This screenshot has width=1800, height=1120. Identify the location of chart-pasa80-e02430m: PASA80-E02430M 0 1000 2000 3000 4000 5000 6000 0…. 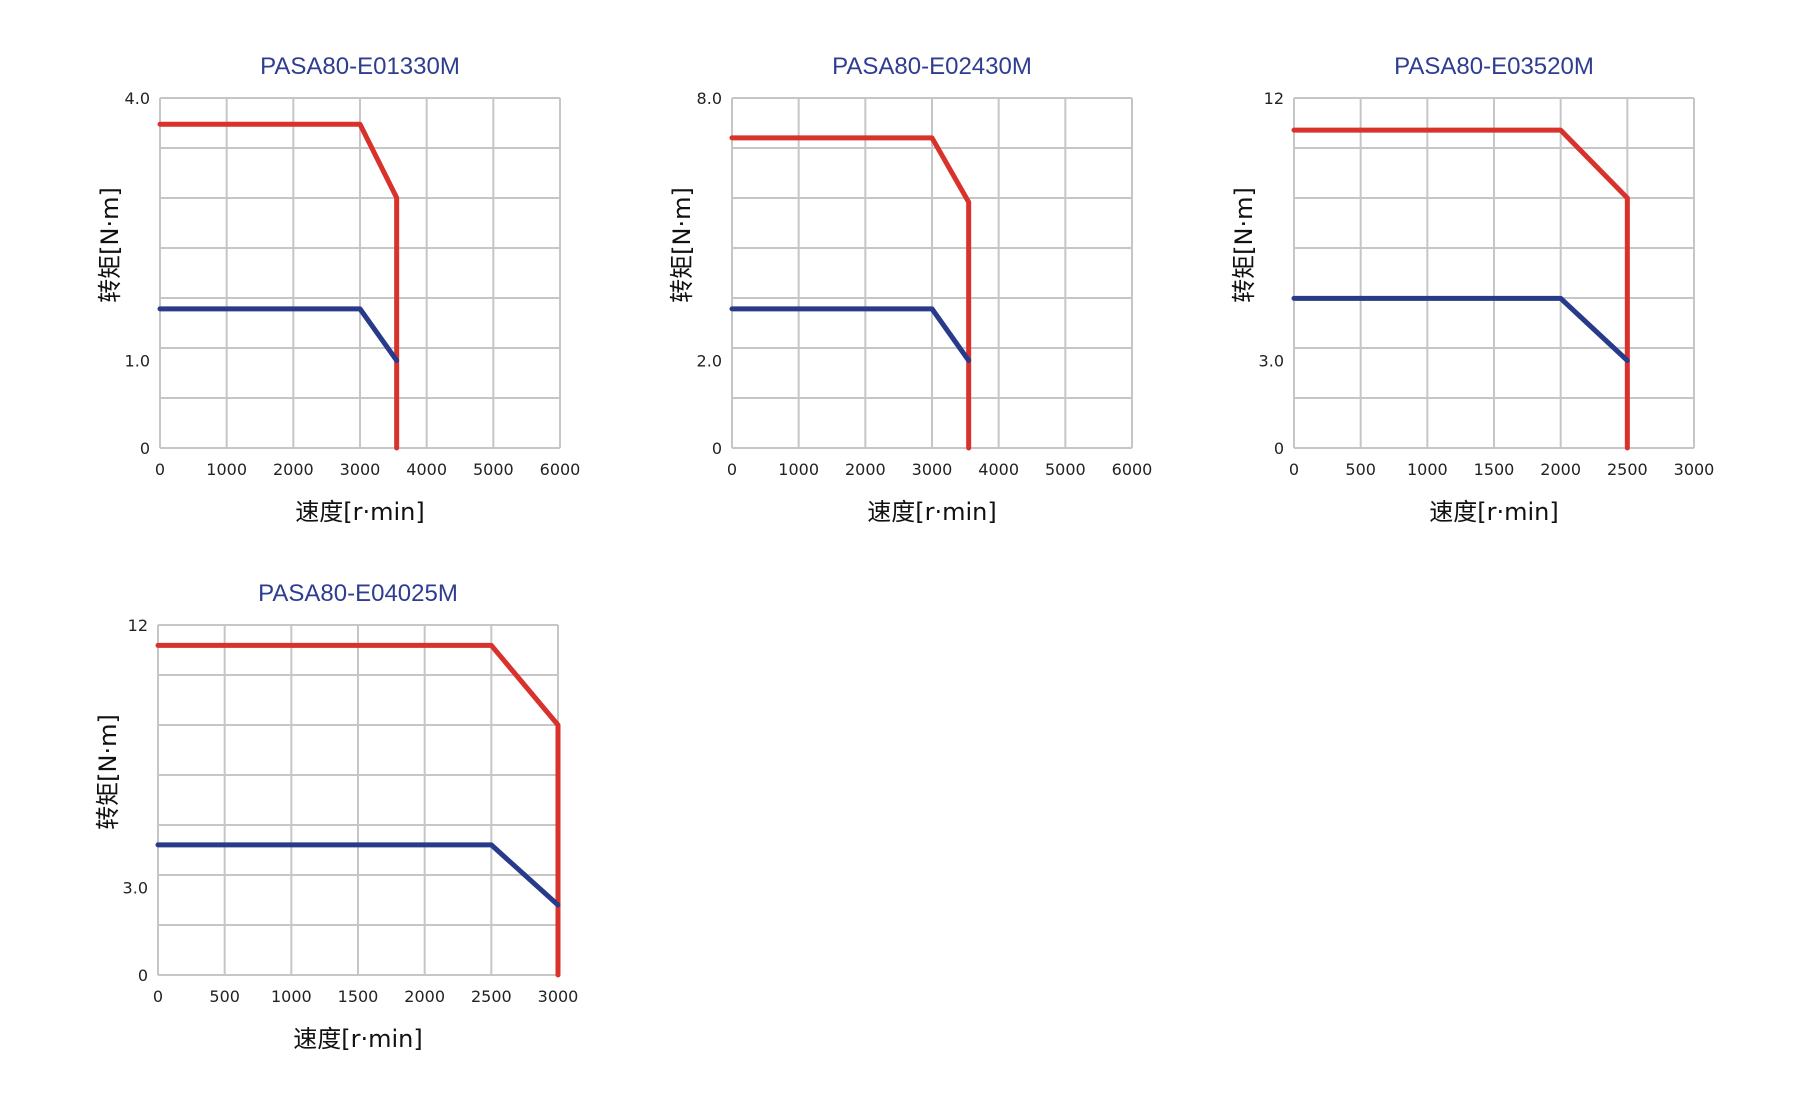
(910, 289).